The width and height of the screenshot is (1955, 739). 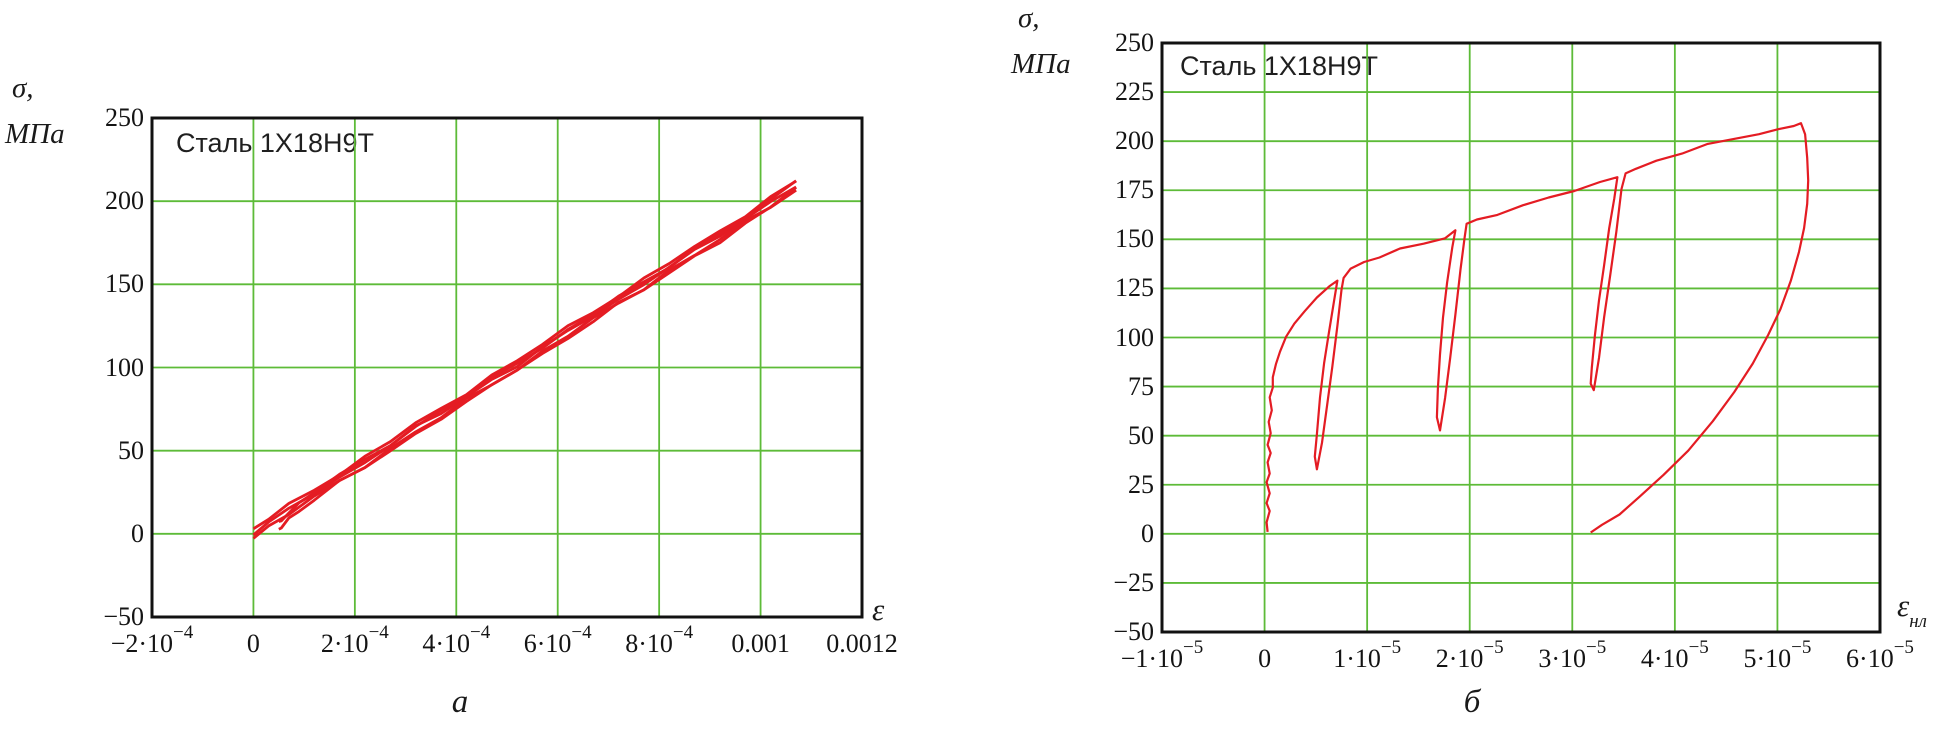 I want to click on chart-b-x-tick--0.00001: −1·10−5, so click(x=1162, y=656).